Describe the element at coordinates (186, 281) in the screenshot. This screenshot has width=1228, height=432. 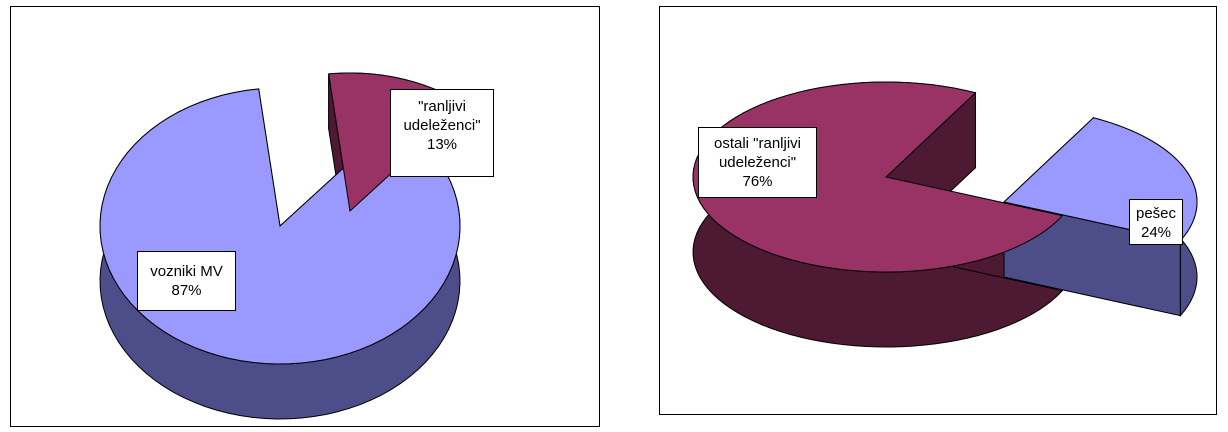
I see `slice-label-vozniki: vozniki MV 87%` at that location.